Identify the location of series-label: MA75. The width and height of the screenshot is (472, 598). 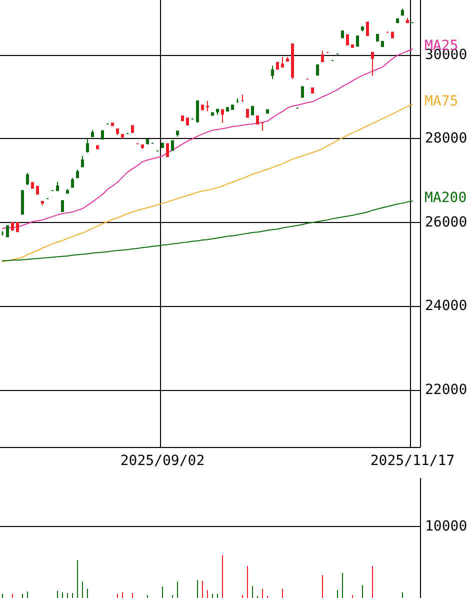
(441, 101).